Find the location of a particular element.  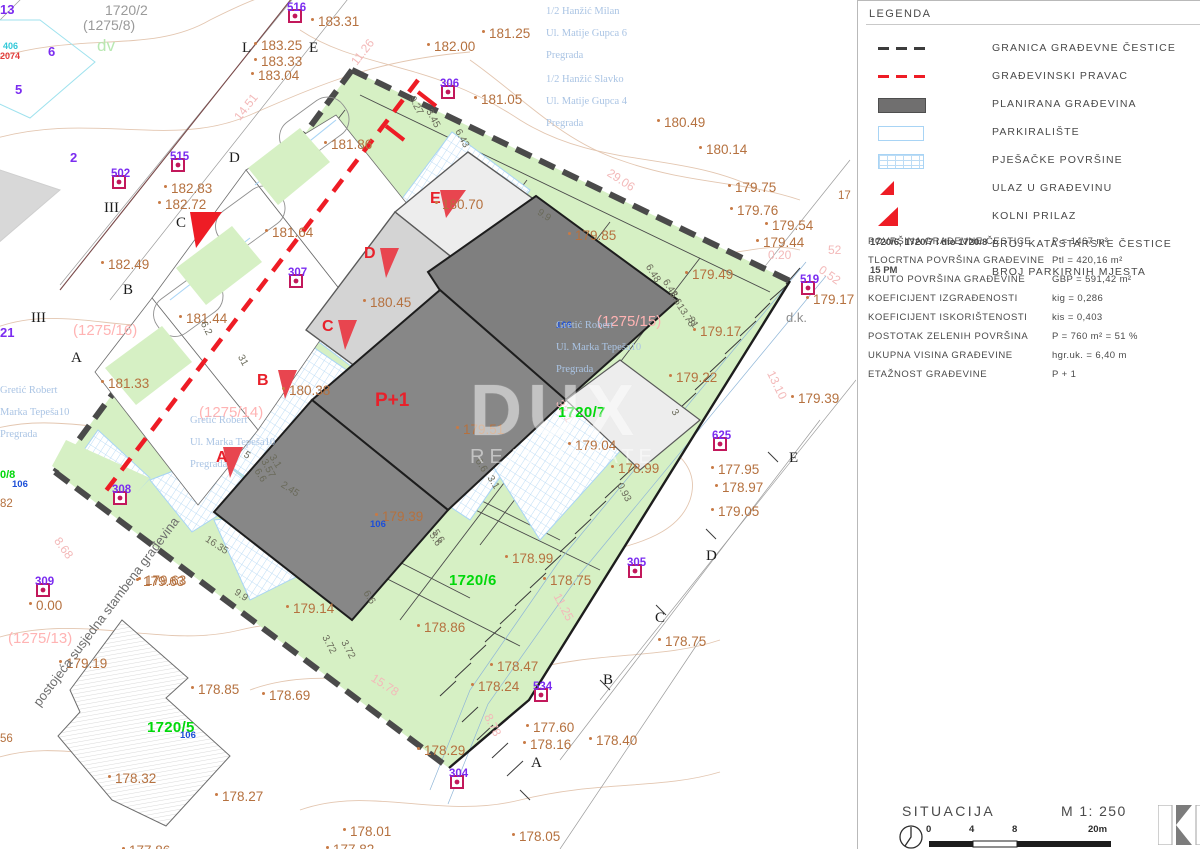

data-key: BRUTO POVRŠINA GRAĐEVINE is located at coordinates (947, 279).